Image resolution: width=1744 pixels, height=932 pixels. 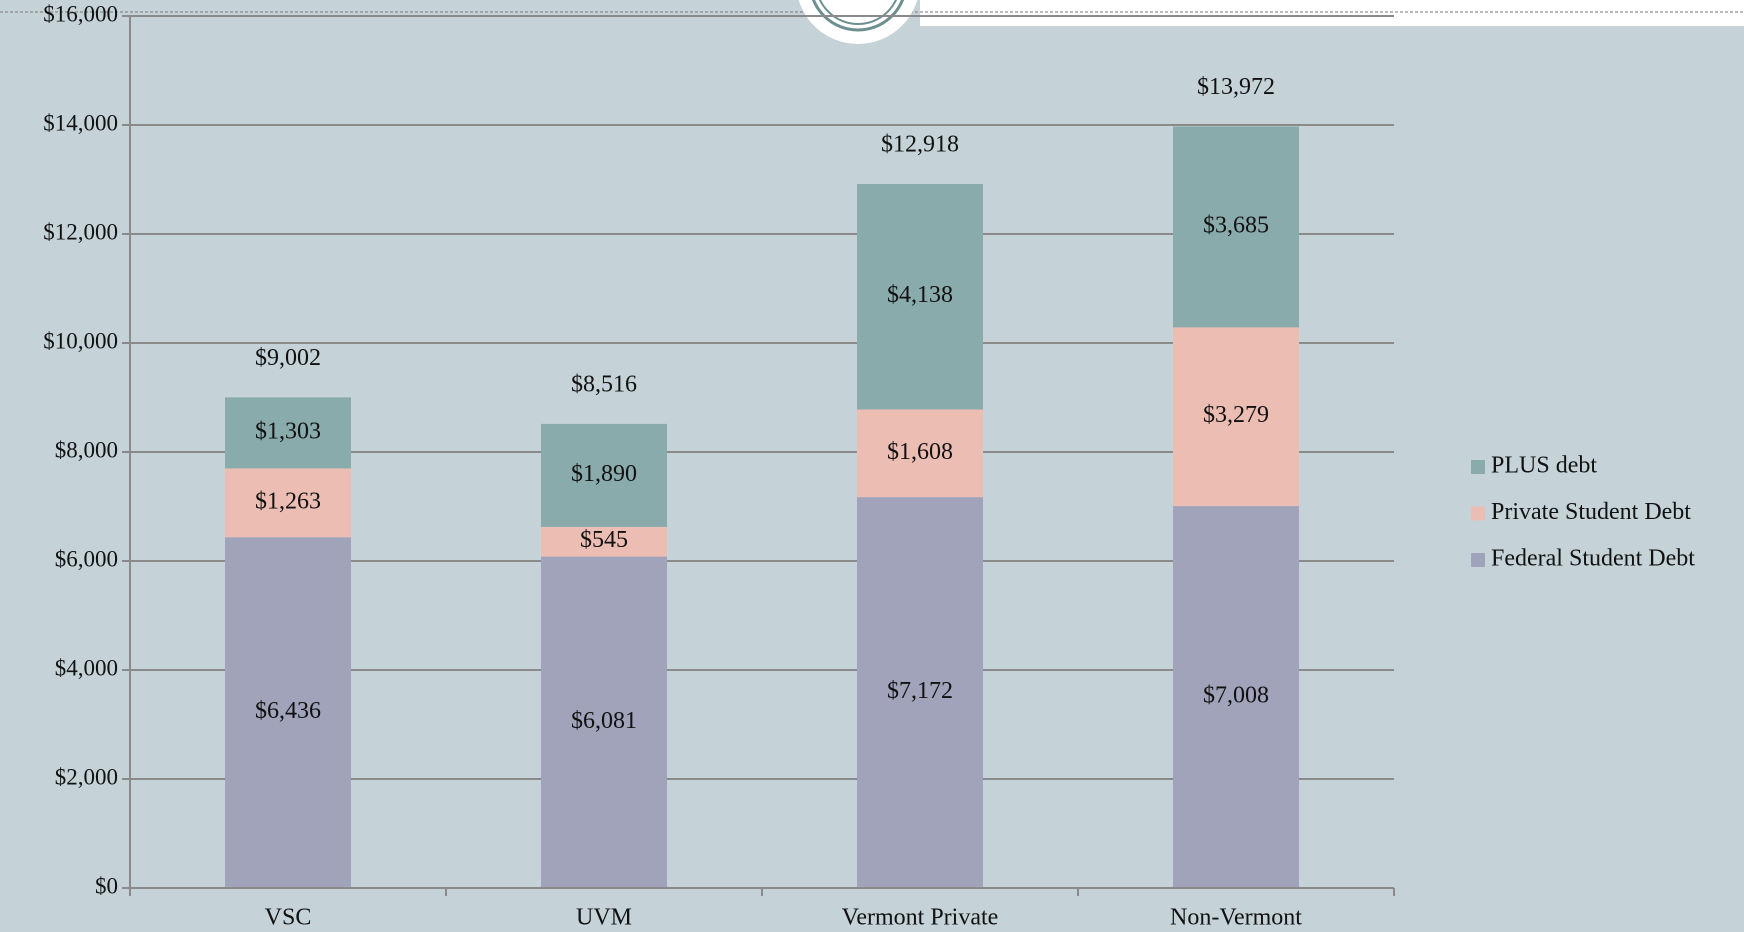 I want to click on data-label: $1,303, so click(x=288, y=431).